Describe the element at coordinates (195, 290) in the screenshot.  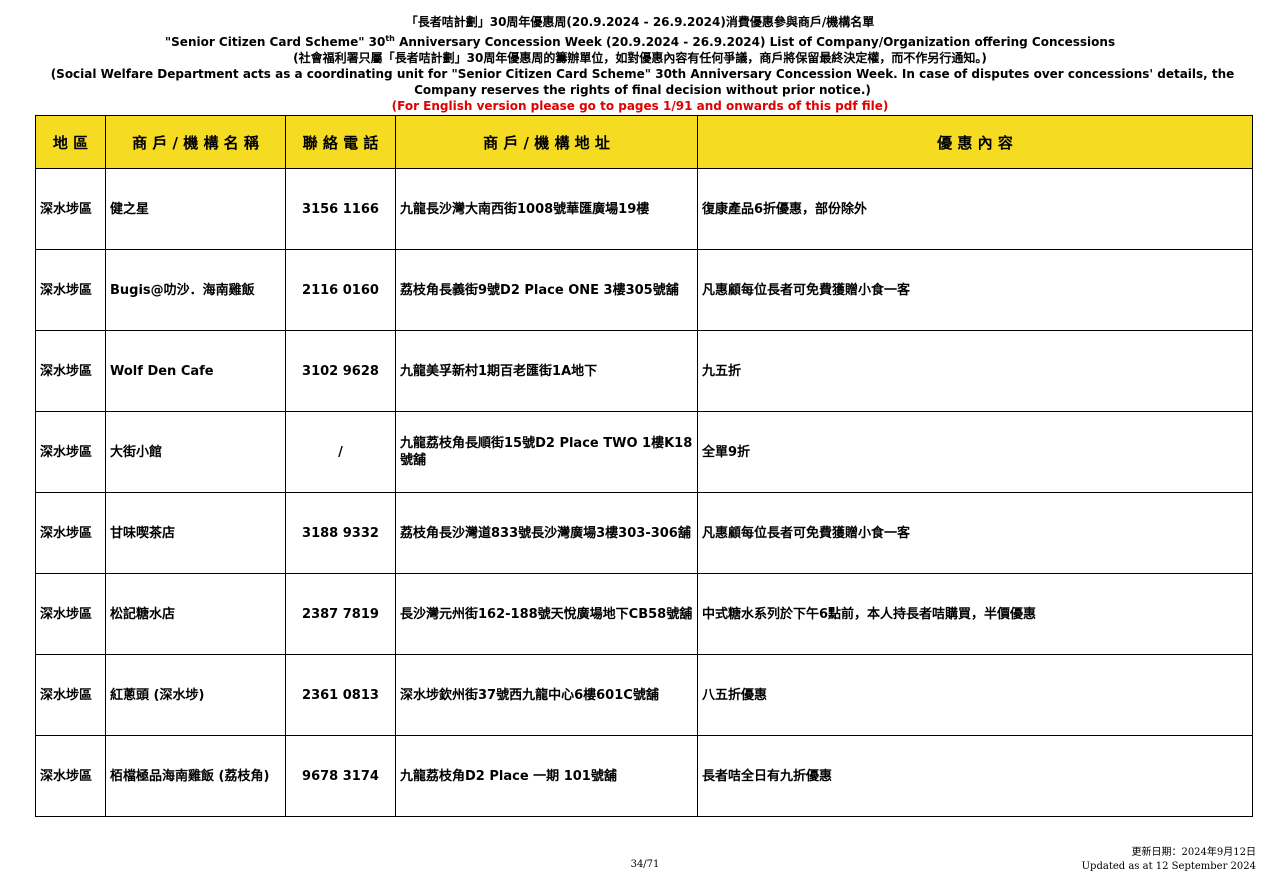
I see `table-cell: Bugis@叻沙．海南雞飯` at that location.